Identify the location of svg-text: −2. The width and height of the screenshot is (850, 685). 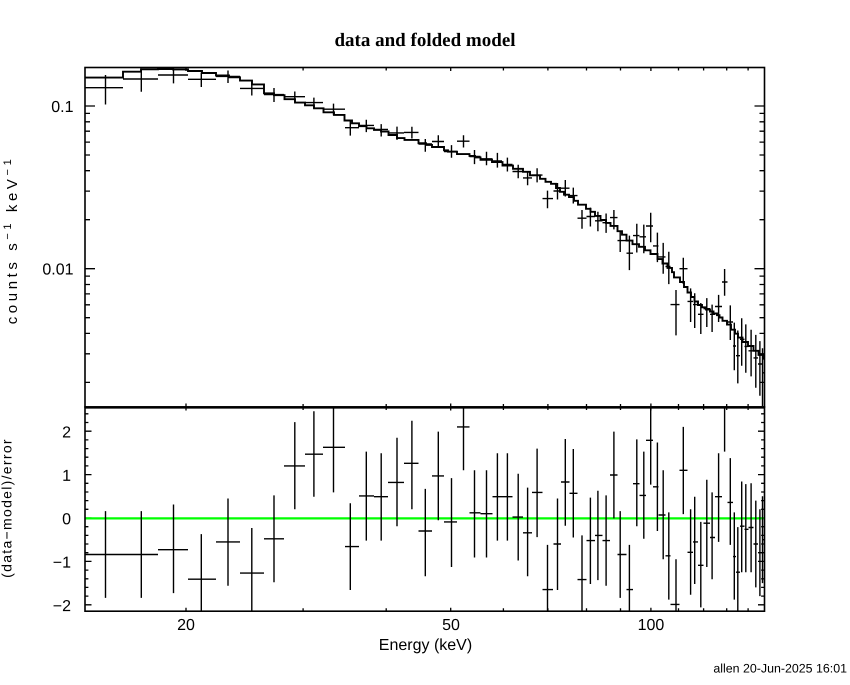
(62, 606).